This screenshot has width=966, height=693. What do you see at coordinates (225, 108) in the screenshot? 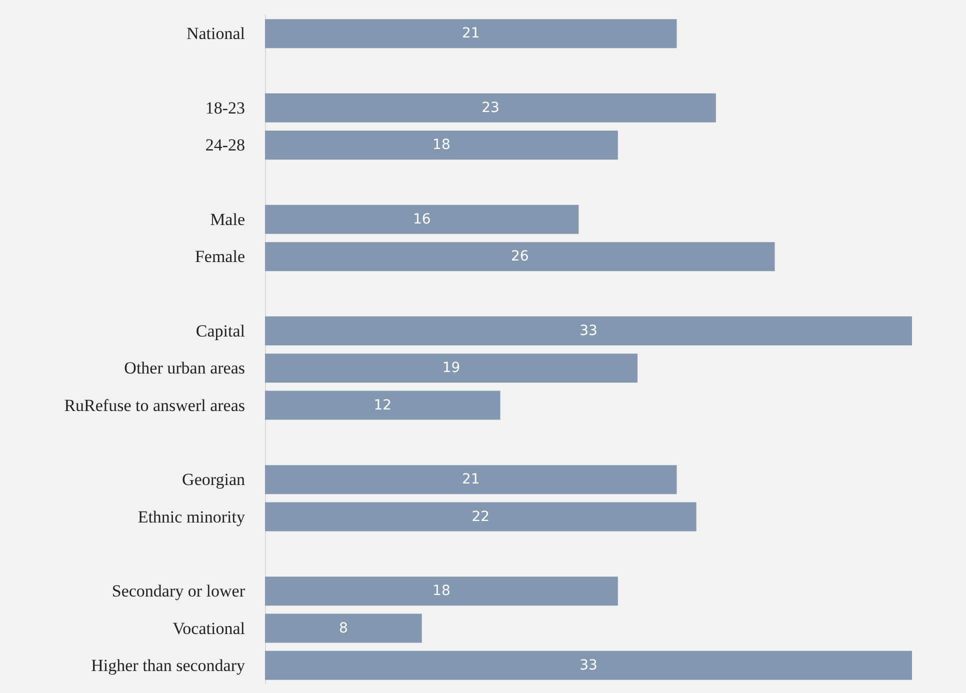
I see `y-tick-label: 18-23` at bounding box center [225, 108].